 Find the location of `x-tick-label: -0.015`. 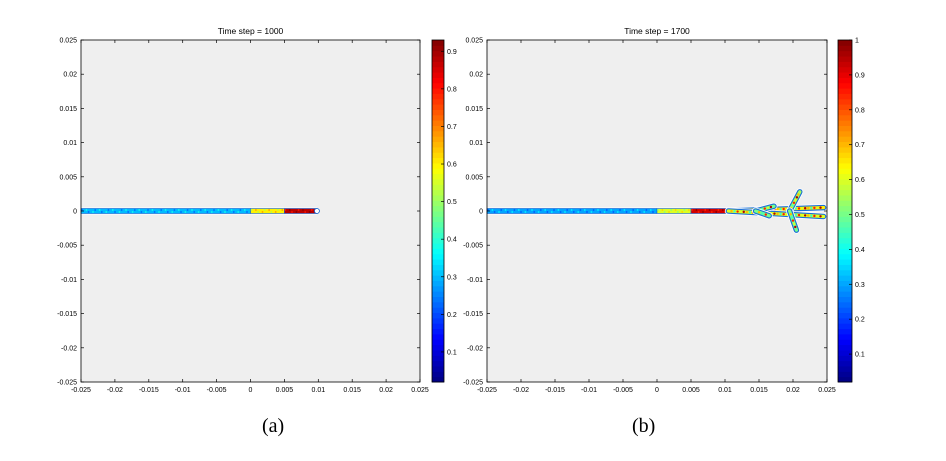

x-tick-label: -0.015 is located at coordinates (149, 390).